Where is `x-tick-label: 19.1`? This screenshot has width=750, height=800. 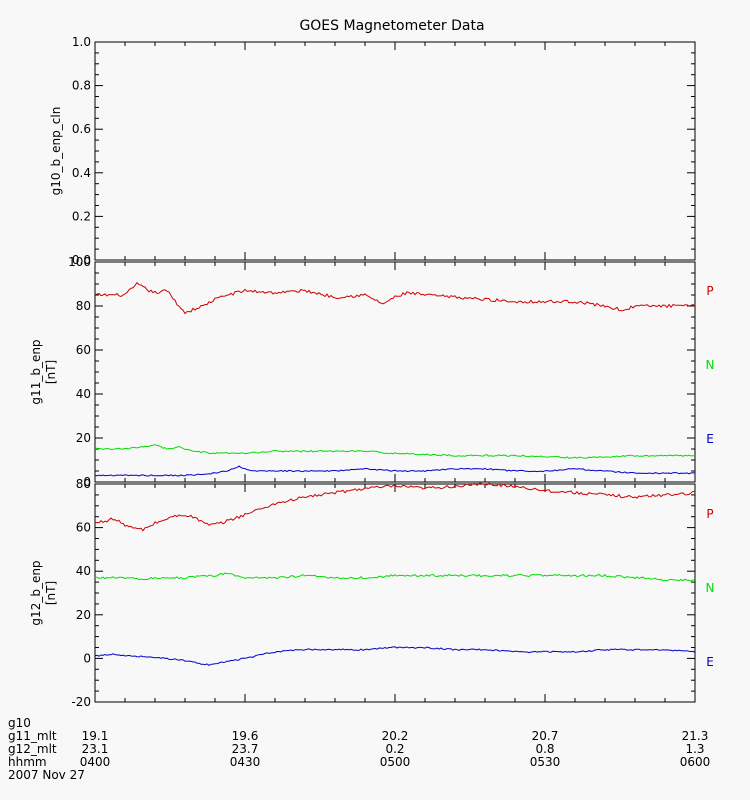
x-tick-label: 19.1 is located at coordinates (95, 736).